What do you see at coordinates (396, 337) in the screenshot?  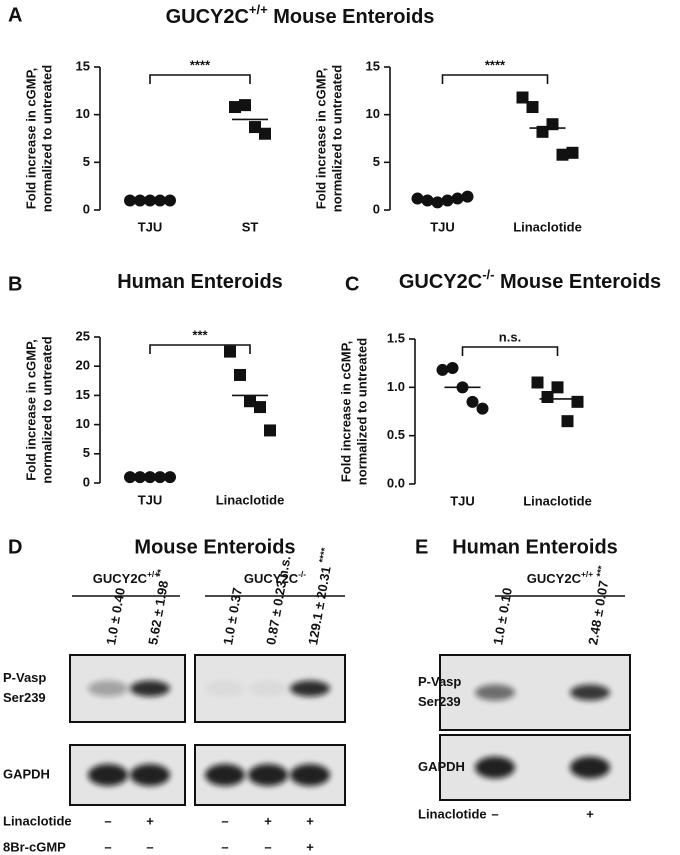 I see `y-tick-label: 1.5` at bounding box center [396, 337].